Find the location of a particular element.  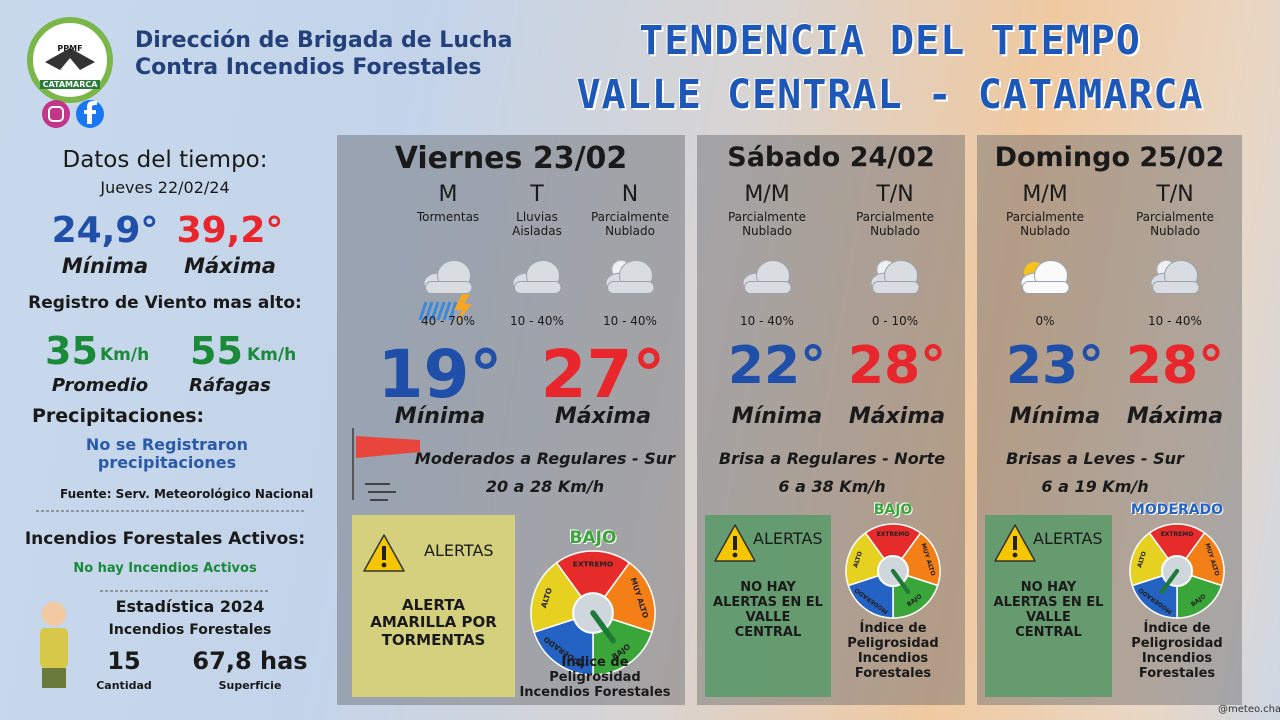

wind-desc: Moderados a Regulares - Sur is located at coordinates (545, 458).